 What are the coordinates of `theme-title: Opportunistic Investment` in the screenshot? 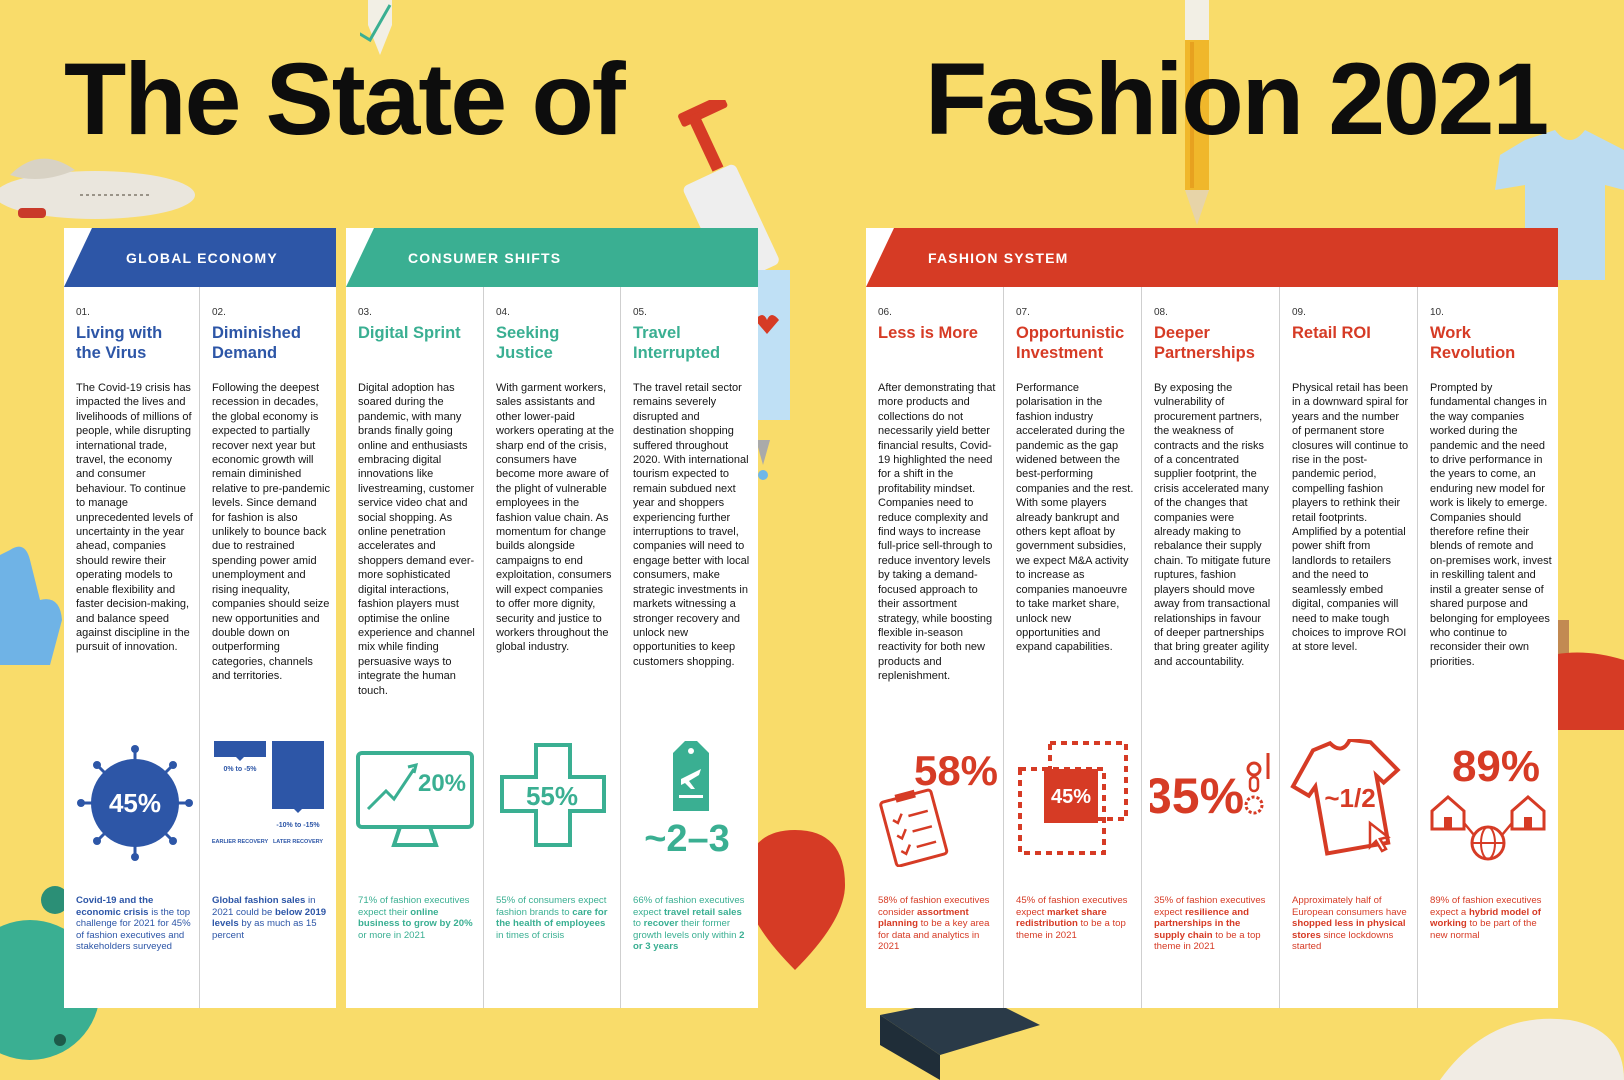 It's located at (1070, 343).